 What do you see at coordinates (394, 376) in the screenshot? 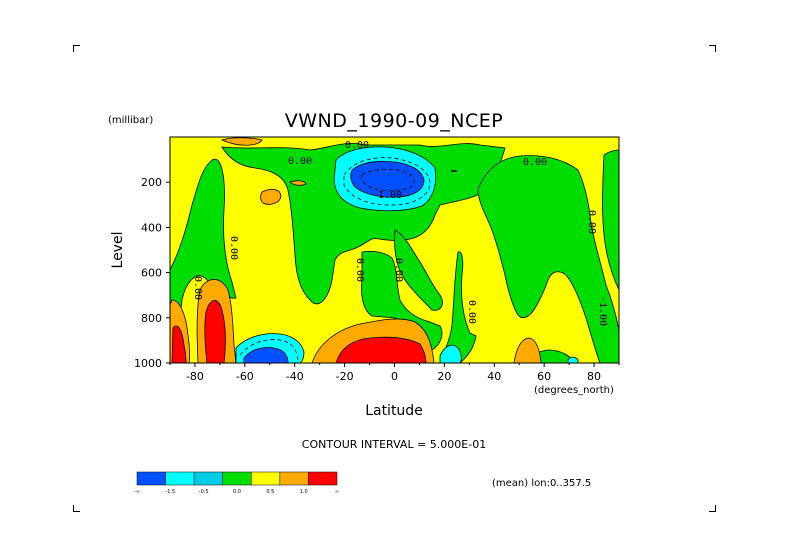
I see `x-tick-label: 0` at bounding box center [394, 376].